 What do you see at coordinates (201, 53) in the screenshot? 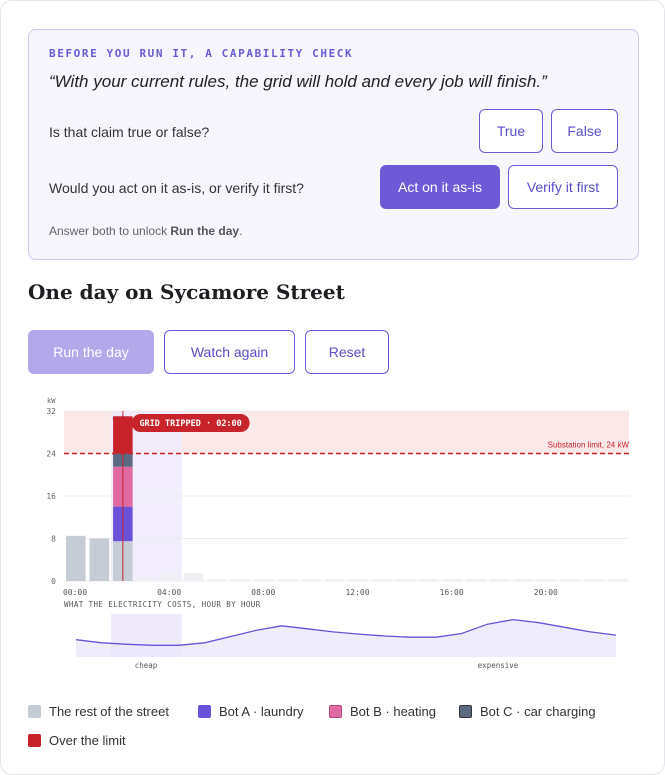
I see `check-title: BEFORE YOU RUN IT, A CAPABILITY CHECK` at bounding box center [201, 53].